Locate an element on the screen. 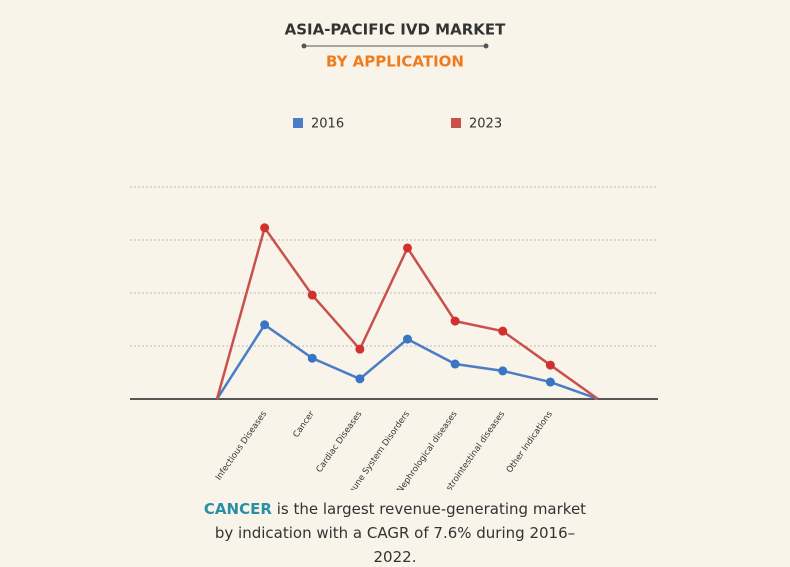 This screenshot has width=790, height=567. x-tick-label: Other Indications is located at coordinates (530, 442).